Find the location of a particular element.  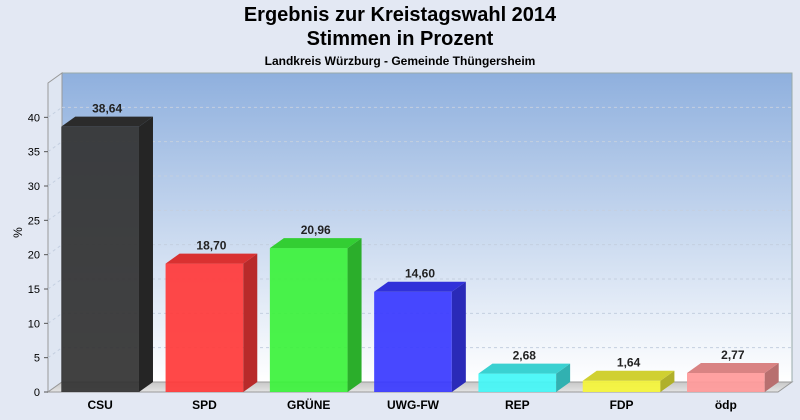

bar-value-label: 2,68 is located at coordinates (525, 356).